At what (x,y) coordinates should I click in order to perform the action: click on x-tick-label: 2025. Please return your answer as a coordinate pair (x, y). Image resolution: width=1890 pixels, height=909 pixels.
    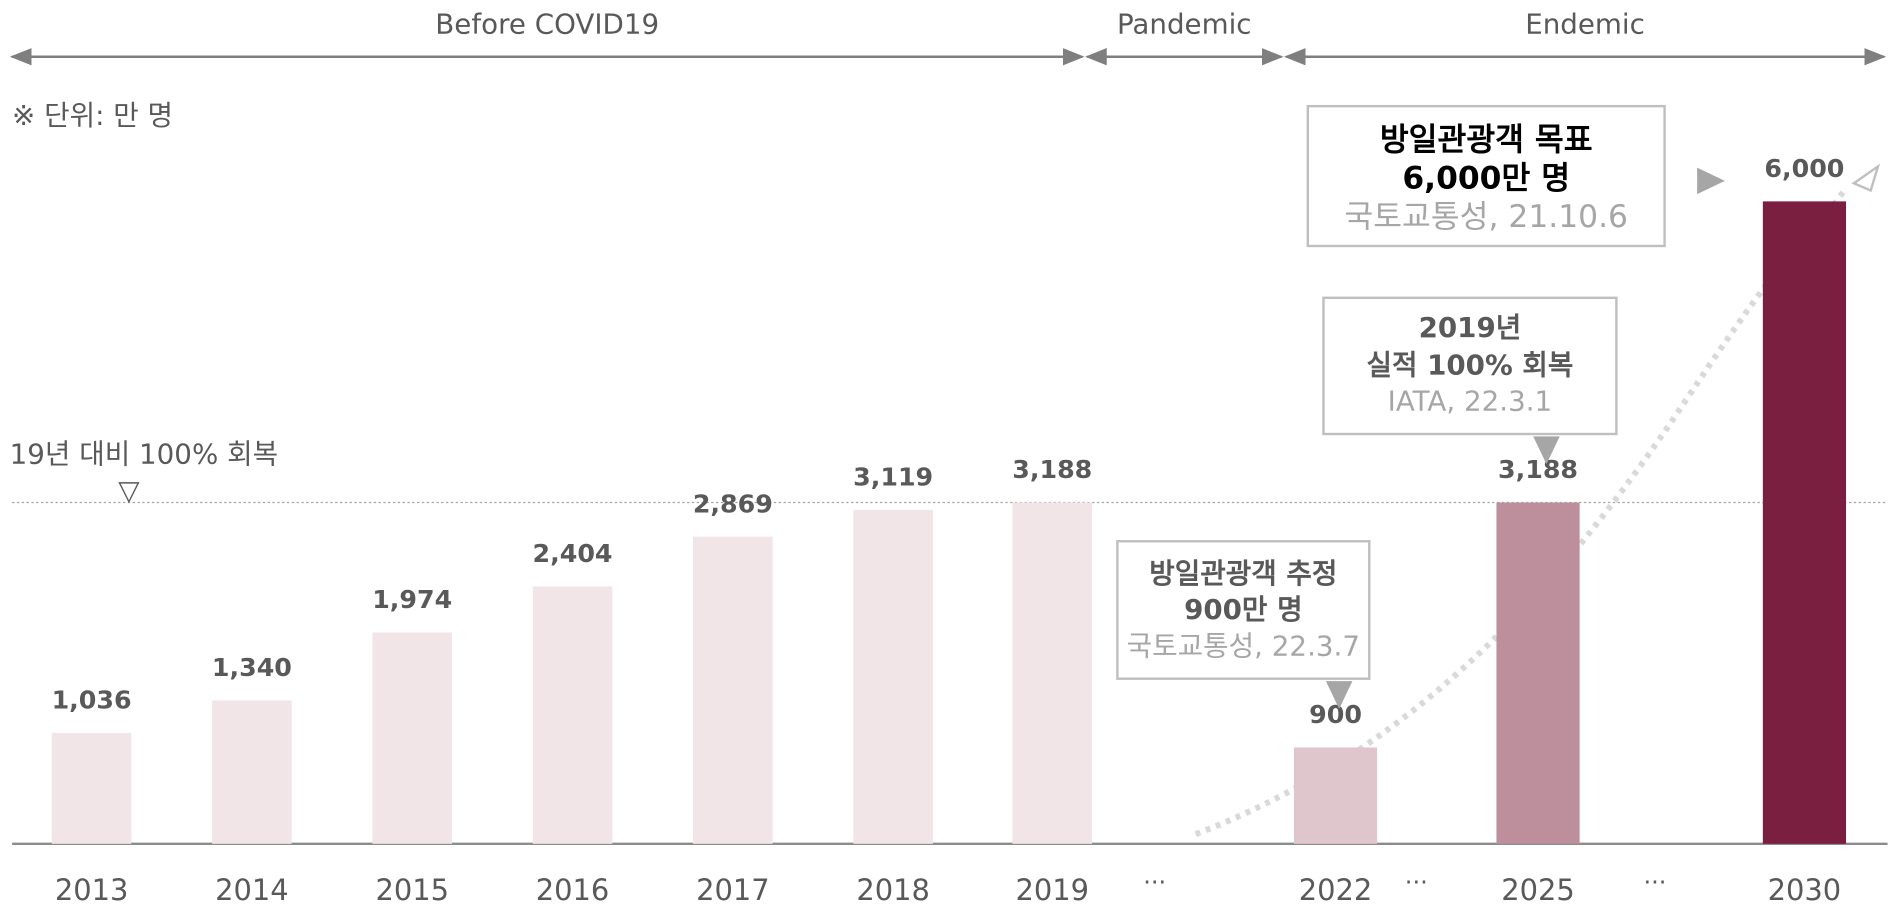
    Looking at the image, I should click on (1538, 890).